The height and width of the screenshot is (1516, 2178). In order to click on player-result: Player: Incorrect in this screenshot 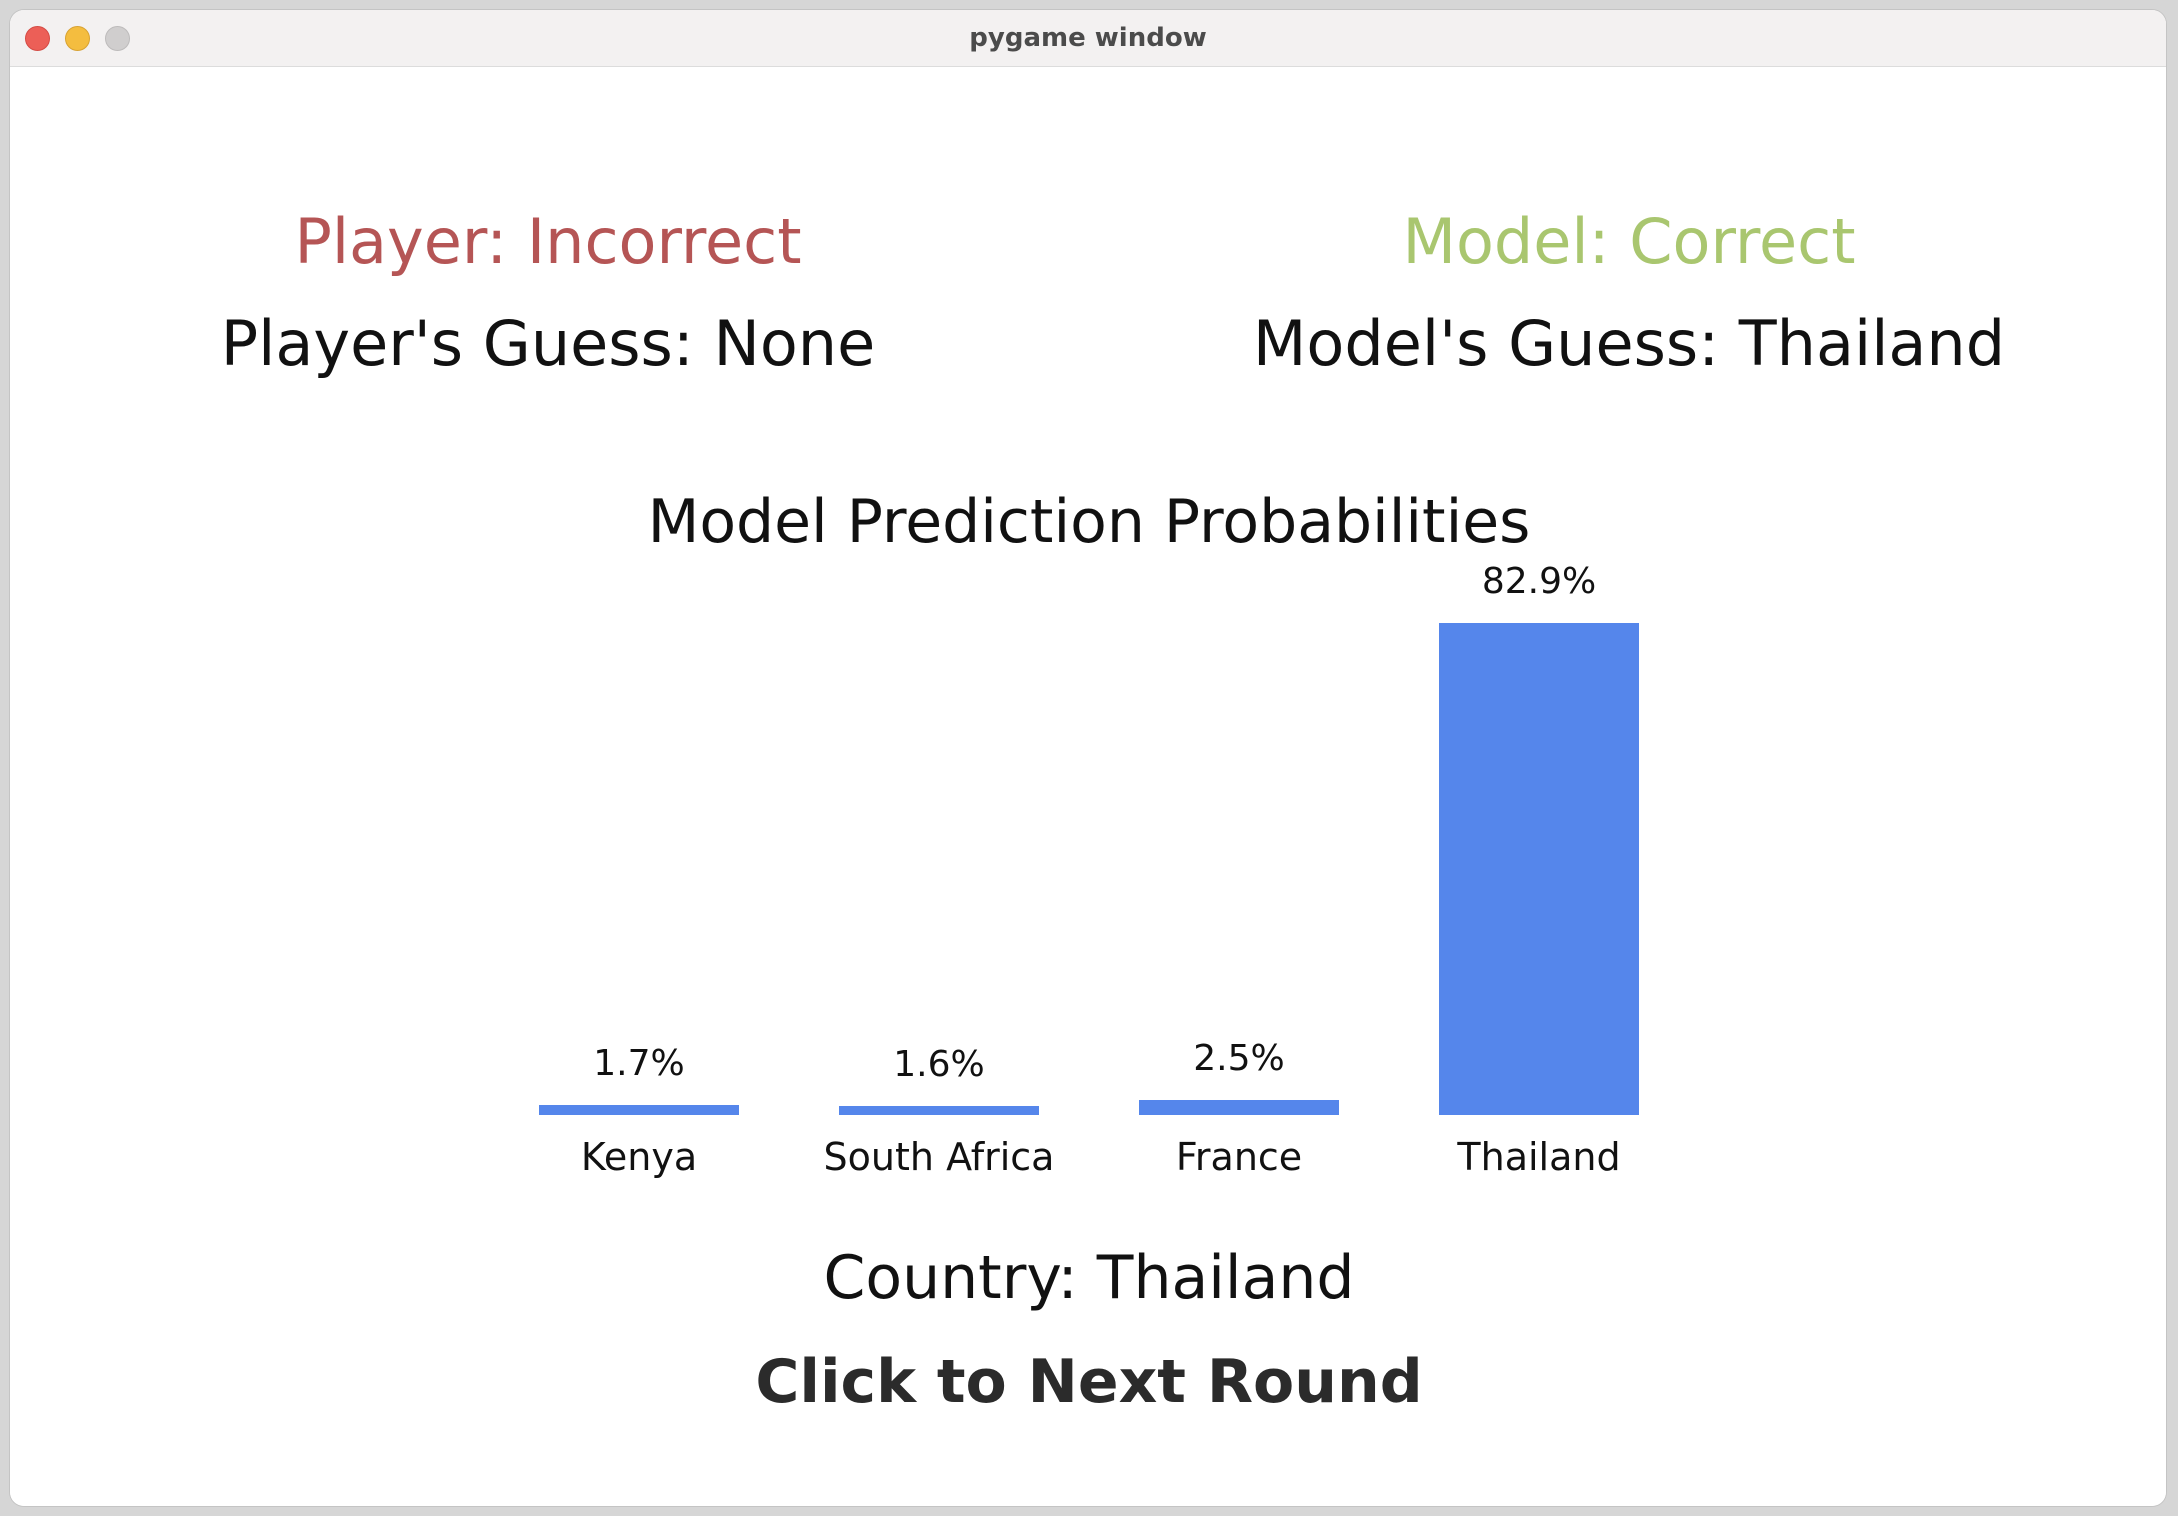, I will do `click(548, 241)`.